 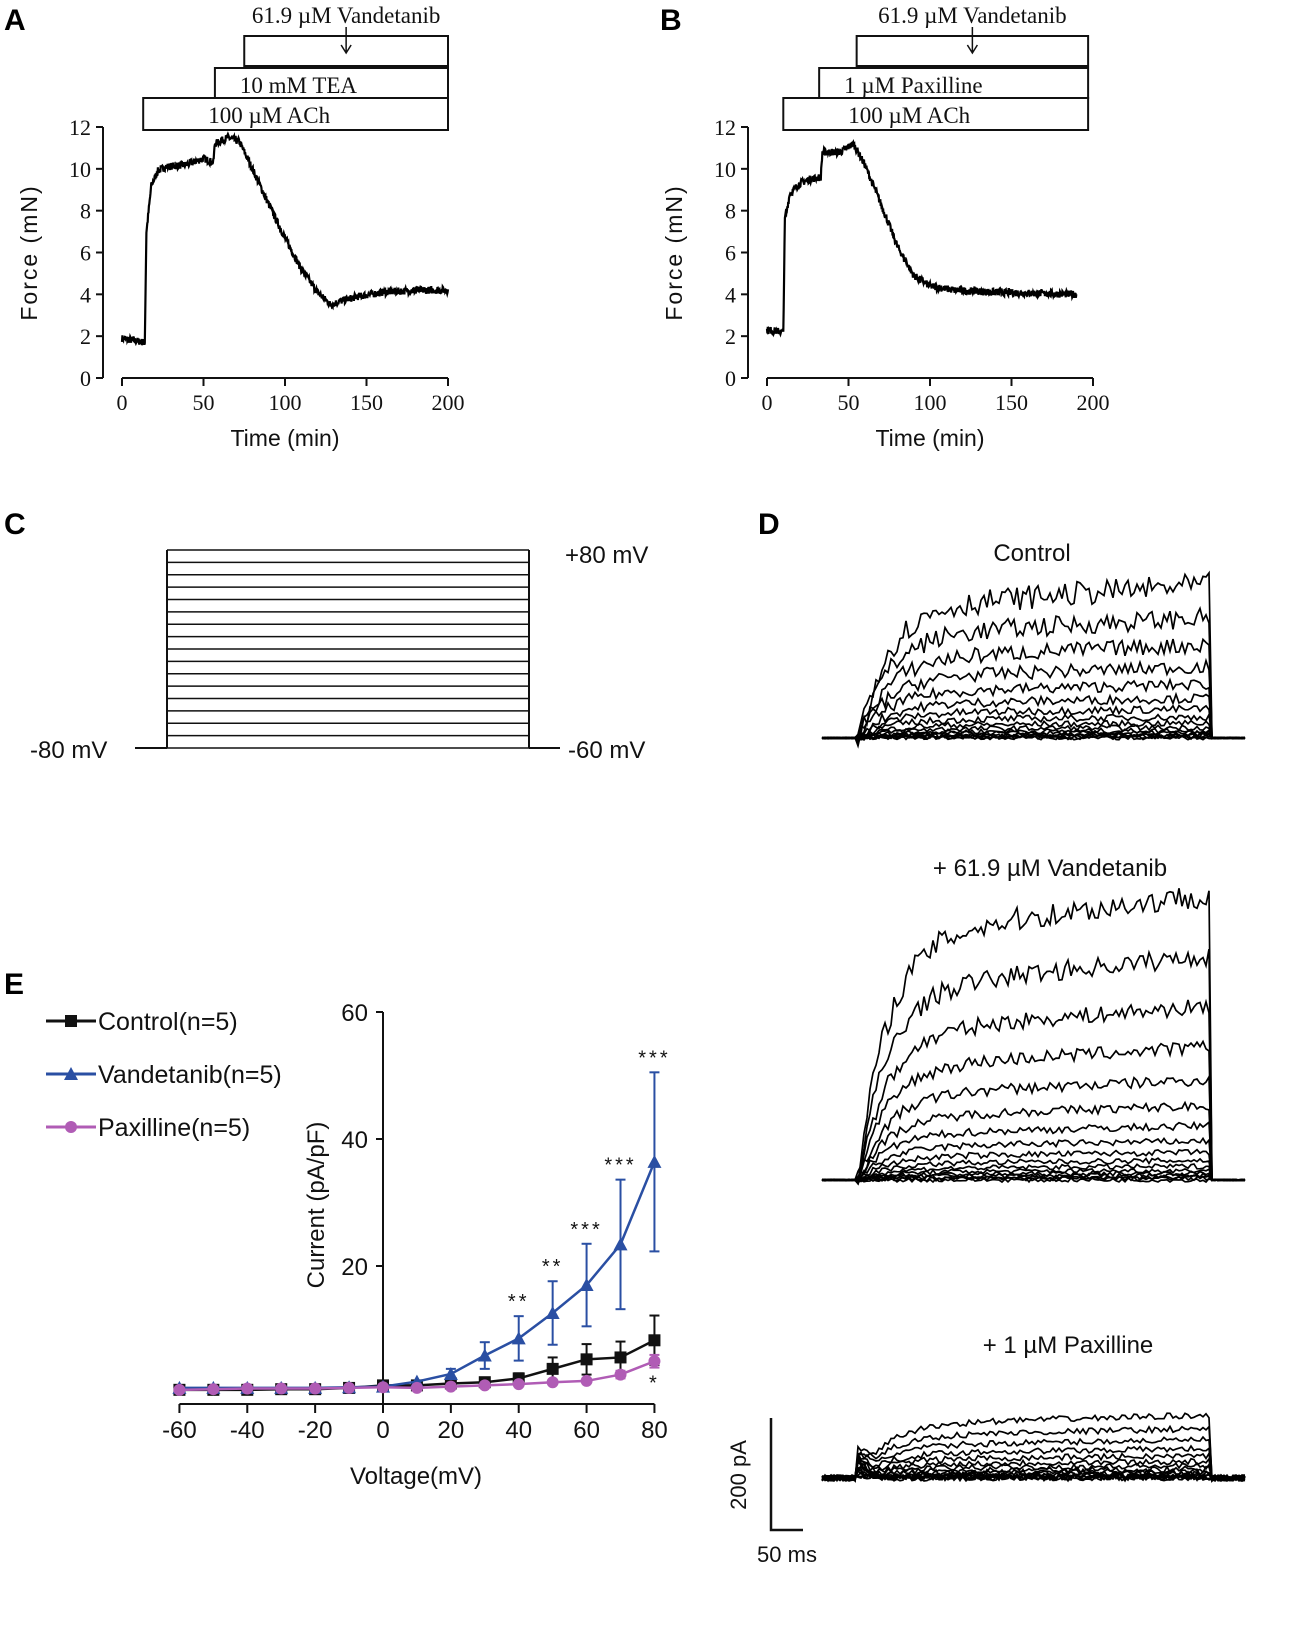 What do you see at coordinates (786, 1475) in the screenshot?
I see `scale-bar` at bounding box center [786, 1475].